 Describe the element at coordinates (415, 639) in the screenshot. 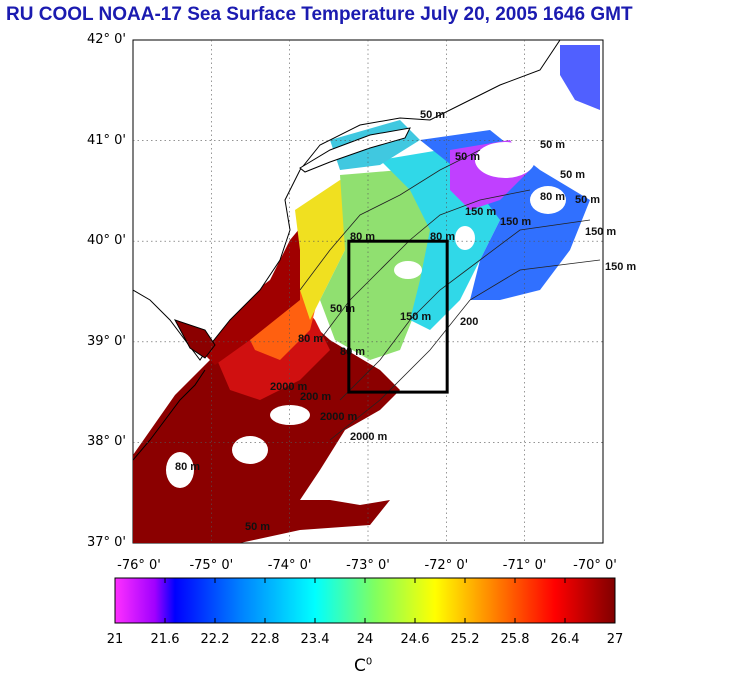

I see `colorbar-tick-label: 24.6` at that location.